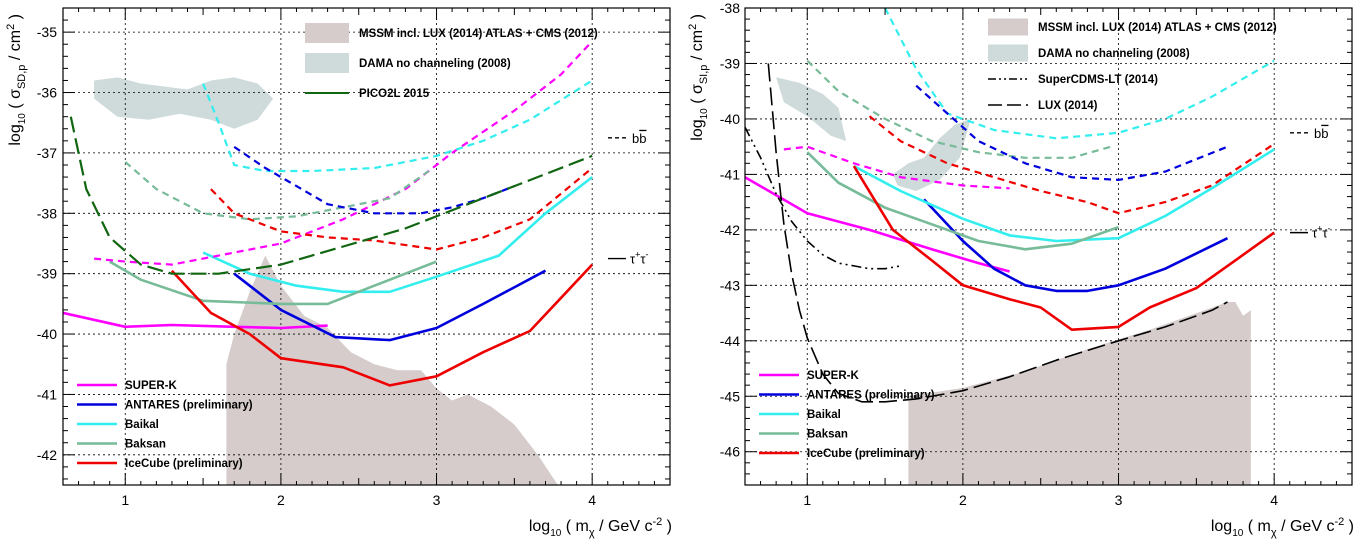 Image resolution: width=1364 pixels, height=542 pixels. Describe the element at coordinates (730, 396) in the screenshot. I see `y-tick-label: -45` at that location.